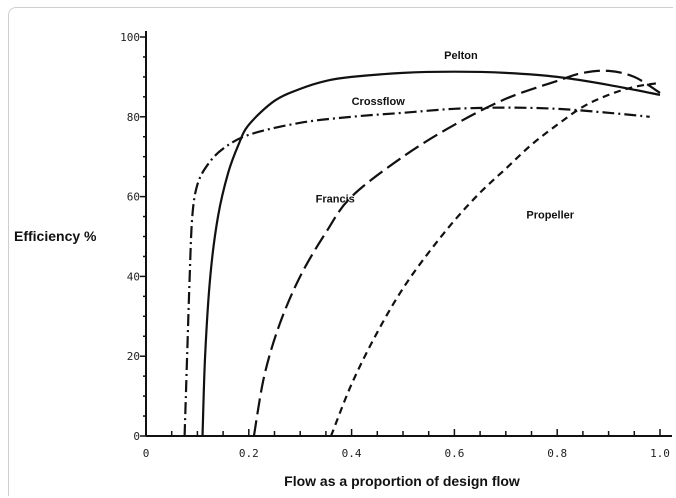 The image size is (676, 498). I want to click on series-label-crossflow: Crossflow, so click(379, 102).